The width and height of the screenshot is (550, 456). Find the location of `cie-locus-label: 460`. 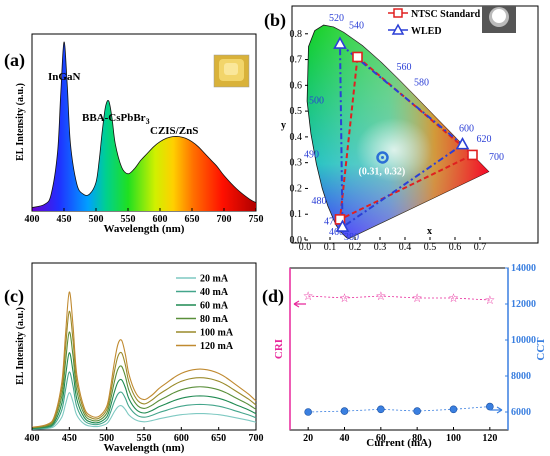

cie-locus-label: 460 is located at coordinates (336, 232).